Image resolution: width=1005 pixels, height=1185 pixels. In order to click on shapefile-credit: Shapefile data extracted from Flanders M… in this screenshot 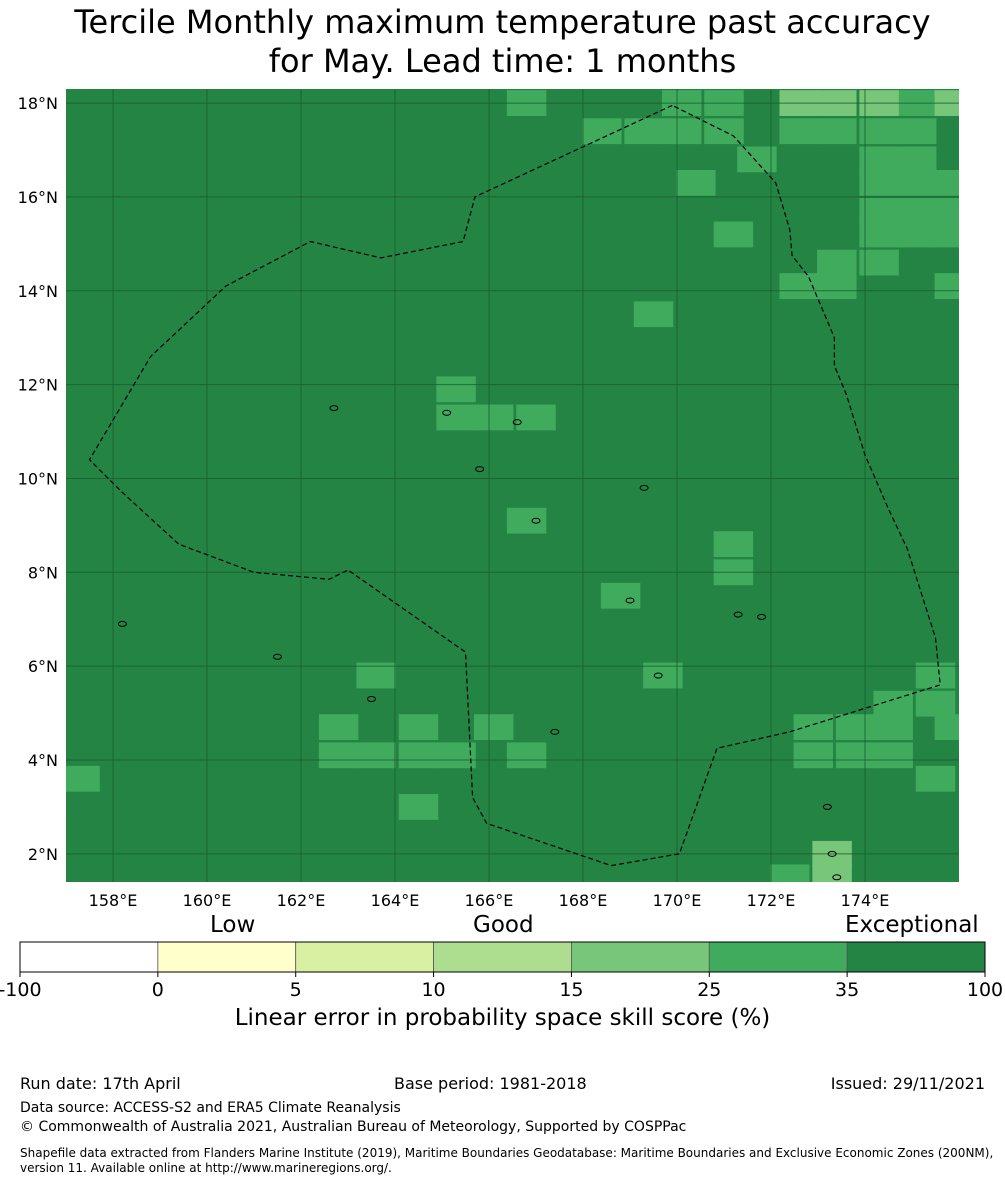, I will do `click(507, 1160)`.